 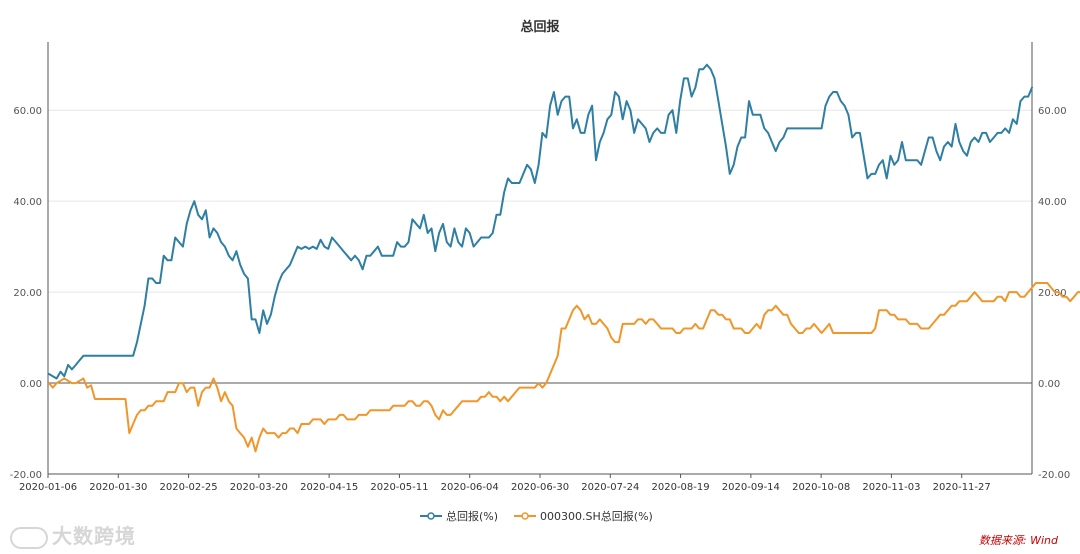 What do you see at coordinates (27, 202) in the screenshot?
I see `y-tick-label-left: 40.00` at bounding box center [27, 202].